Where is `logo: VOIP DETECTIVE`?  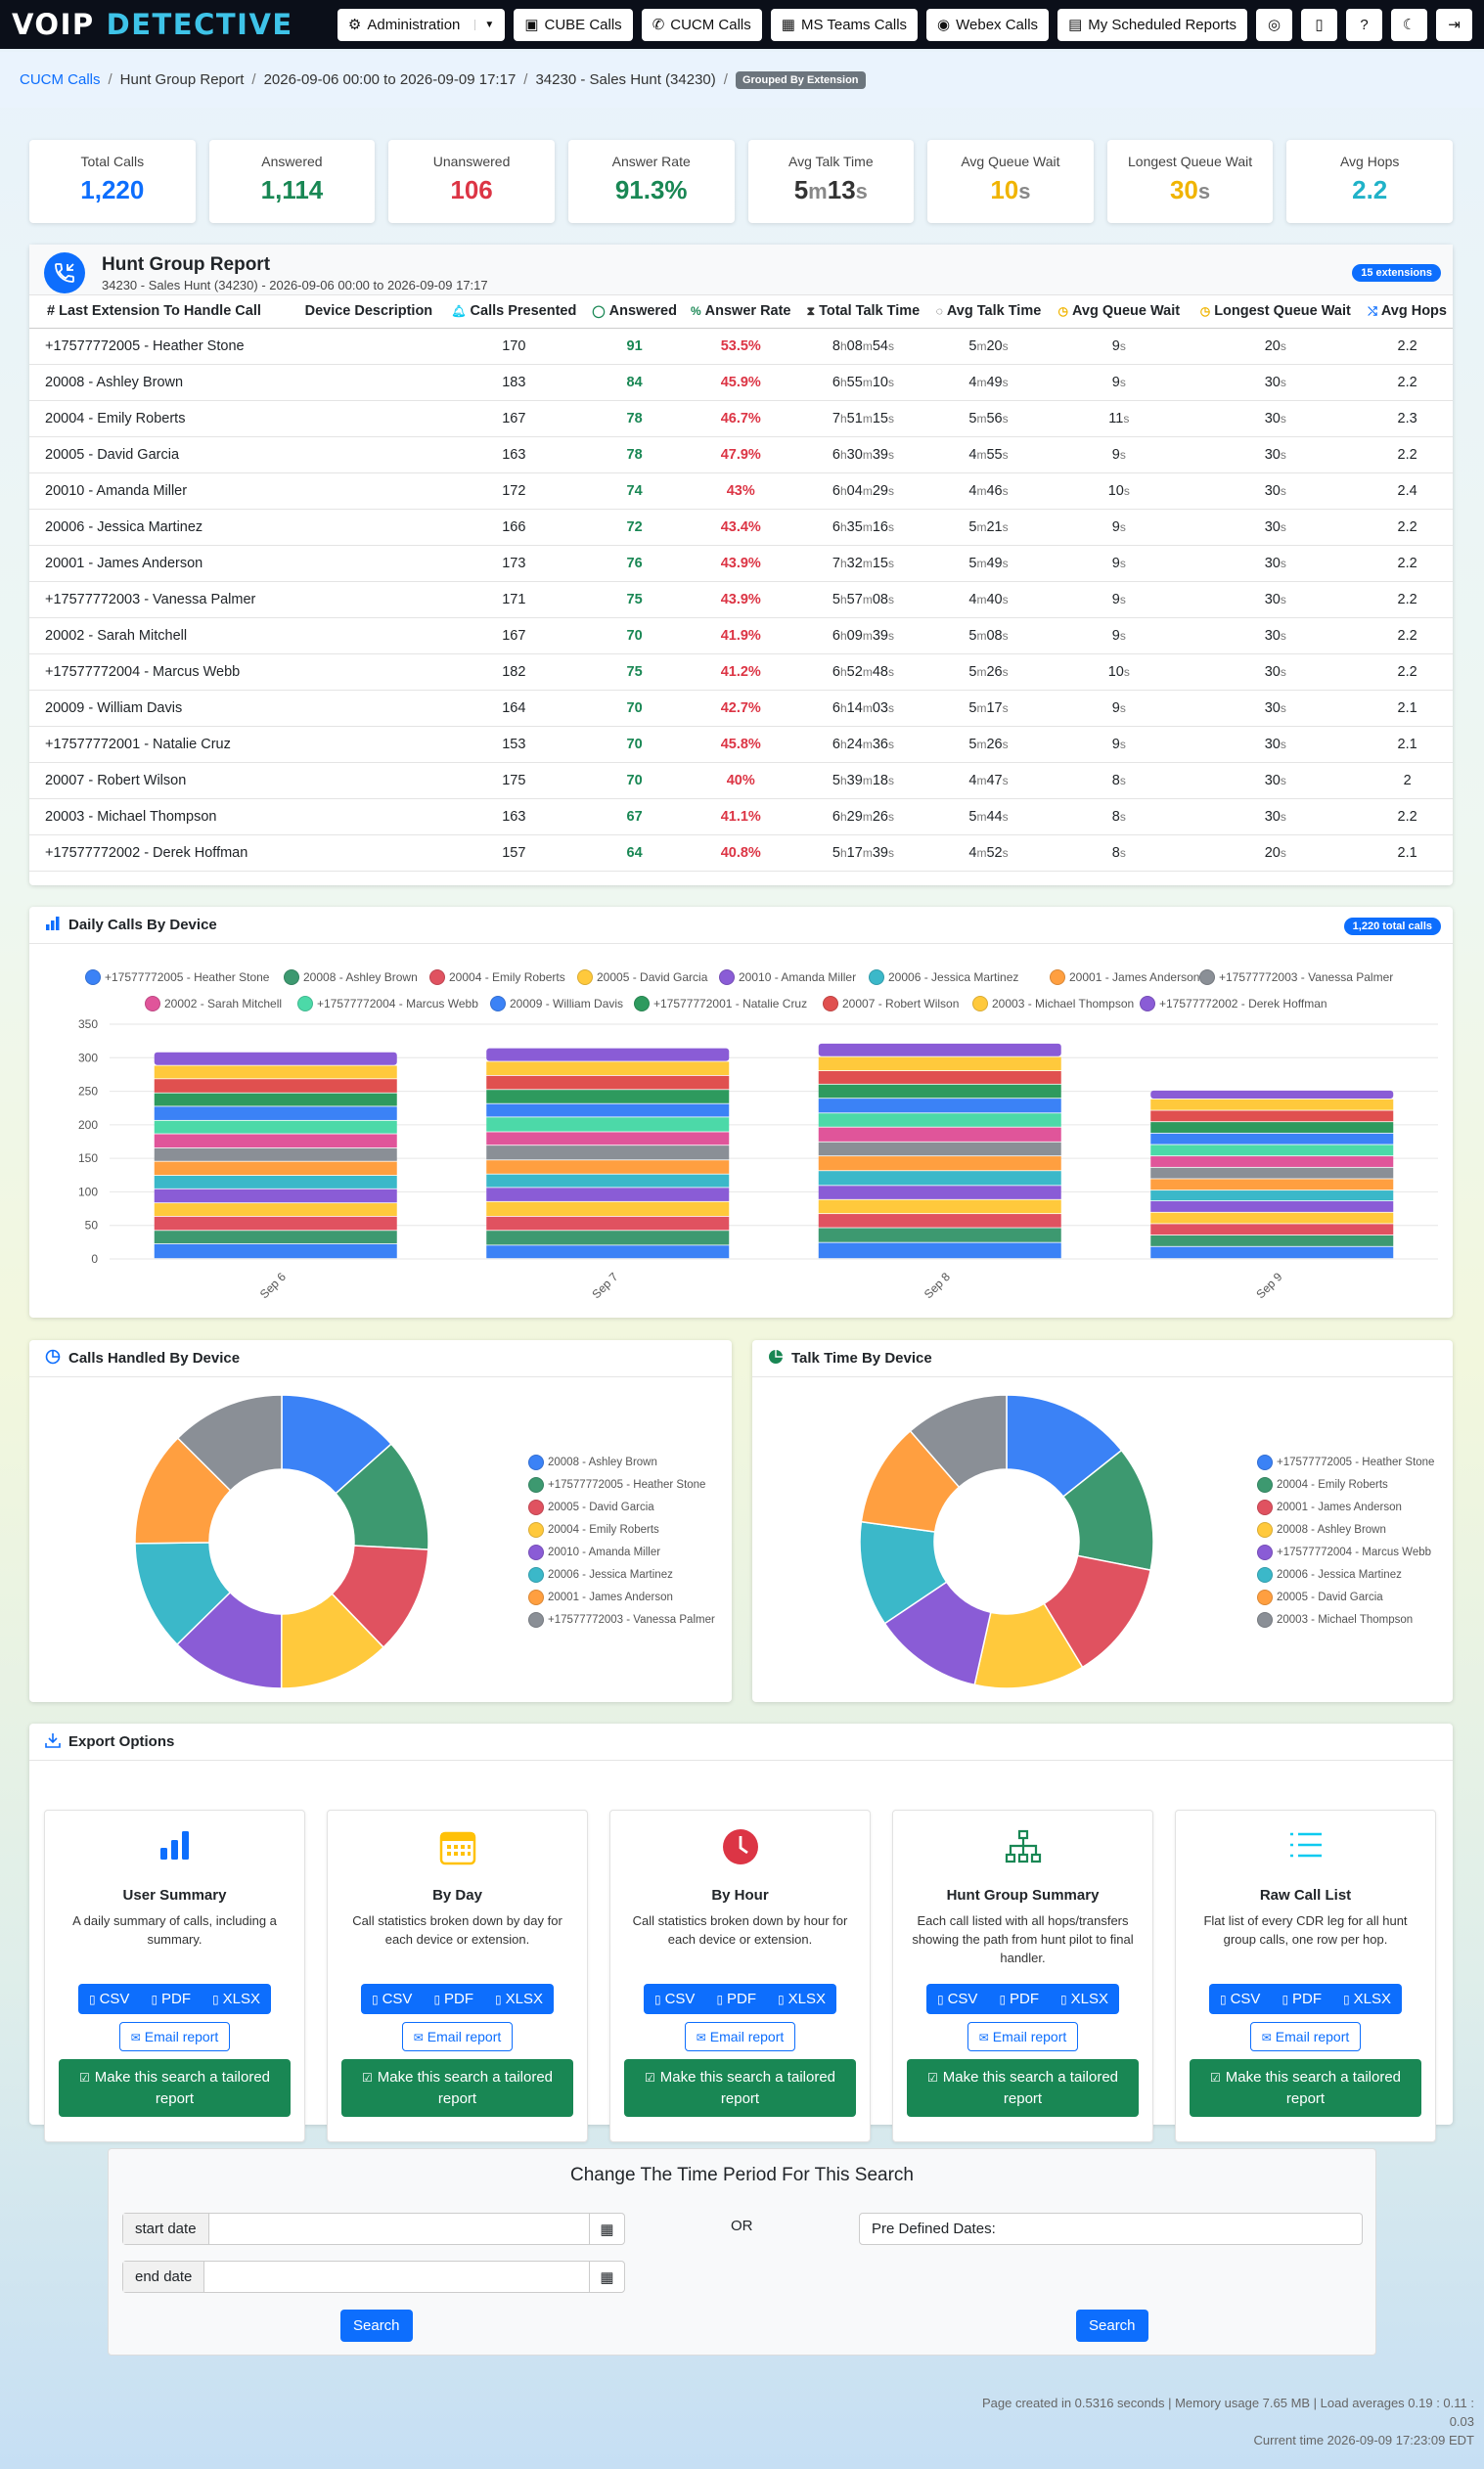
logo: VOIP DETECTIVE is located at coordinates (152, 24).